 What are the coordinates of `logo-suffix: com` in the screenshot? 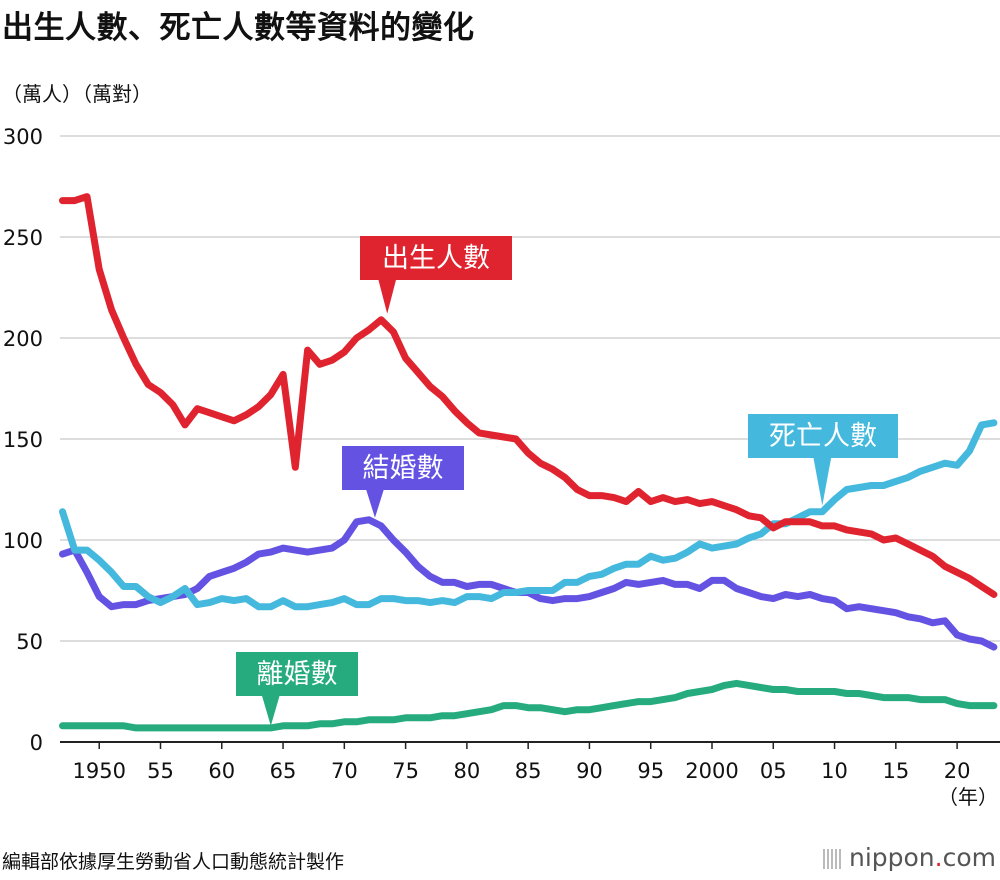 It's located at (969, 857).